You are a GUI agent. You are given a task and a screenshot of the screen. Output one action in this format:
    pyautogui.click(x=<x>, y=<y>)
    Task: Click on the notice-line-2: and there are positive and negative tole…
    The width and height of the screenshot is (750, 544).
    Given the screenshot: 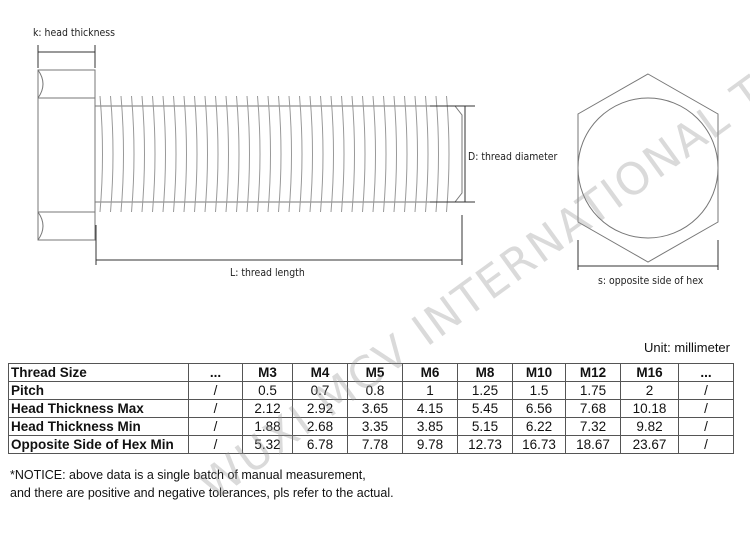 What is the action you would take?
    pyautogui.click(x=202, y=493)
    